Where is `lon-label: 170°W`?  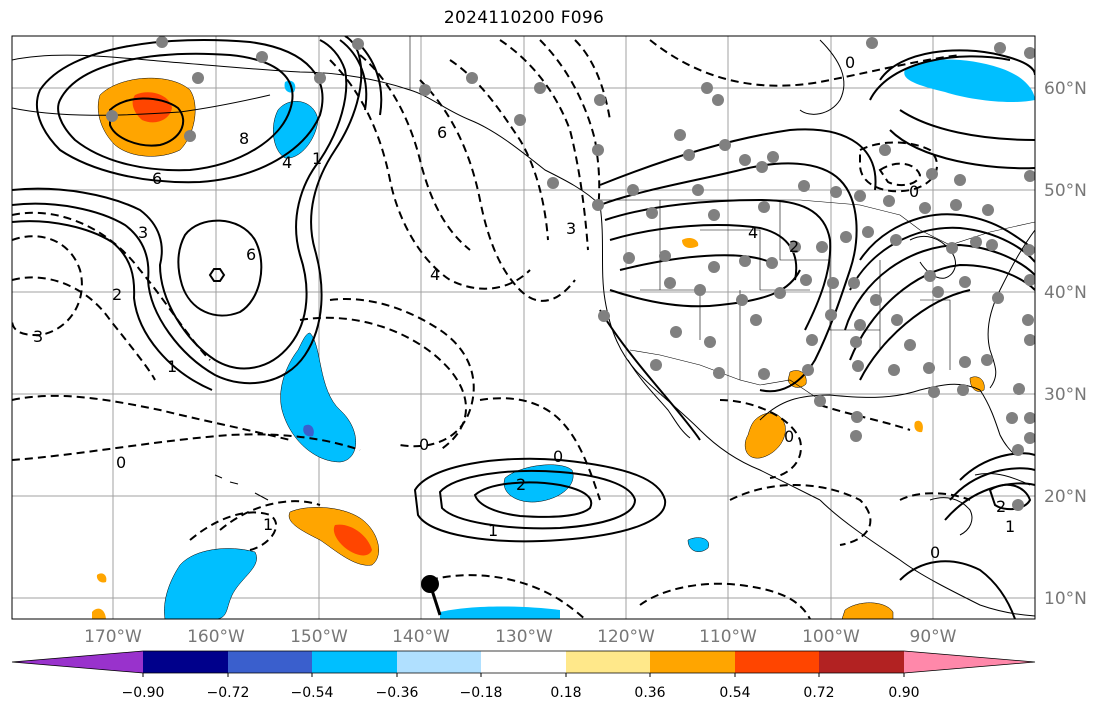
lon-label: 170°W is located at coordinates (113, 637).